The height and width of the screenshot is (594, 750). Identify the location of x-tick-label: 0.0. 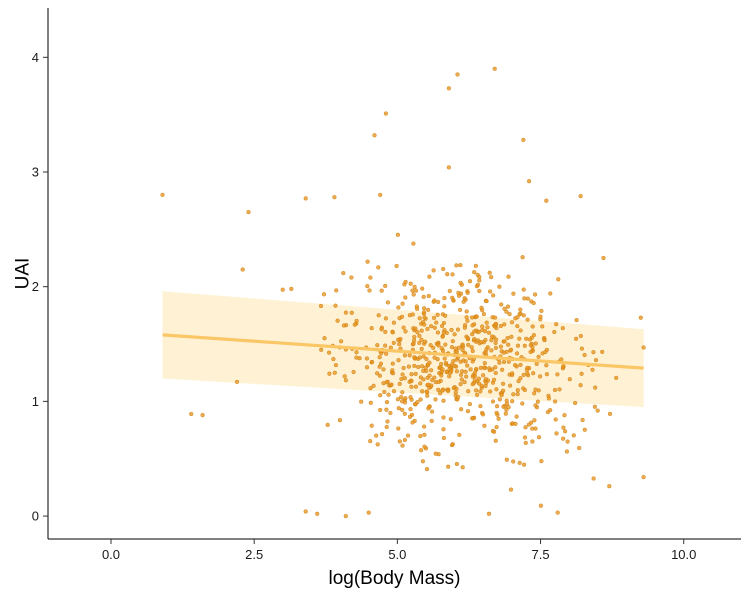
(111, 554).